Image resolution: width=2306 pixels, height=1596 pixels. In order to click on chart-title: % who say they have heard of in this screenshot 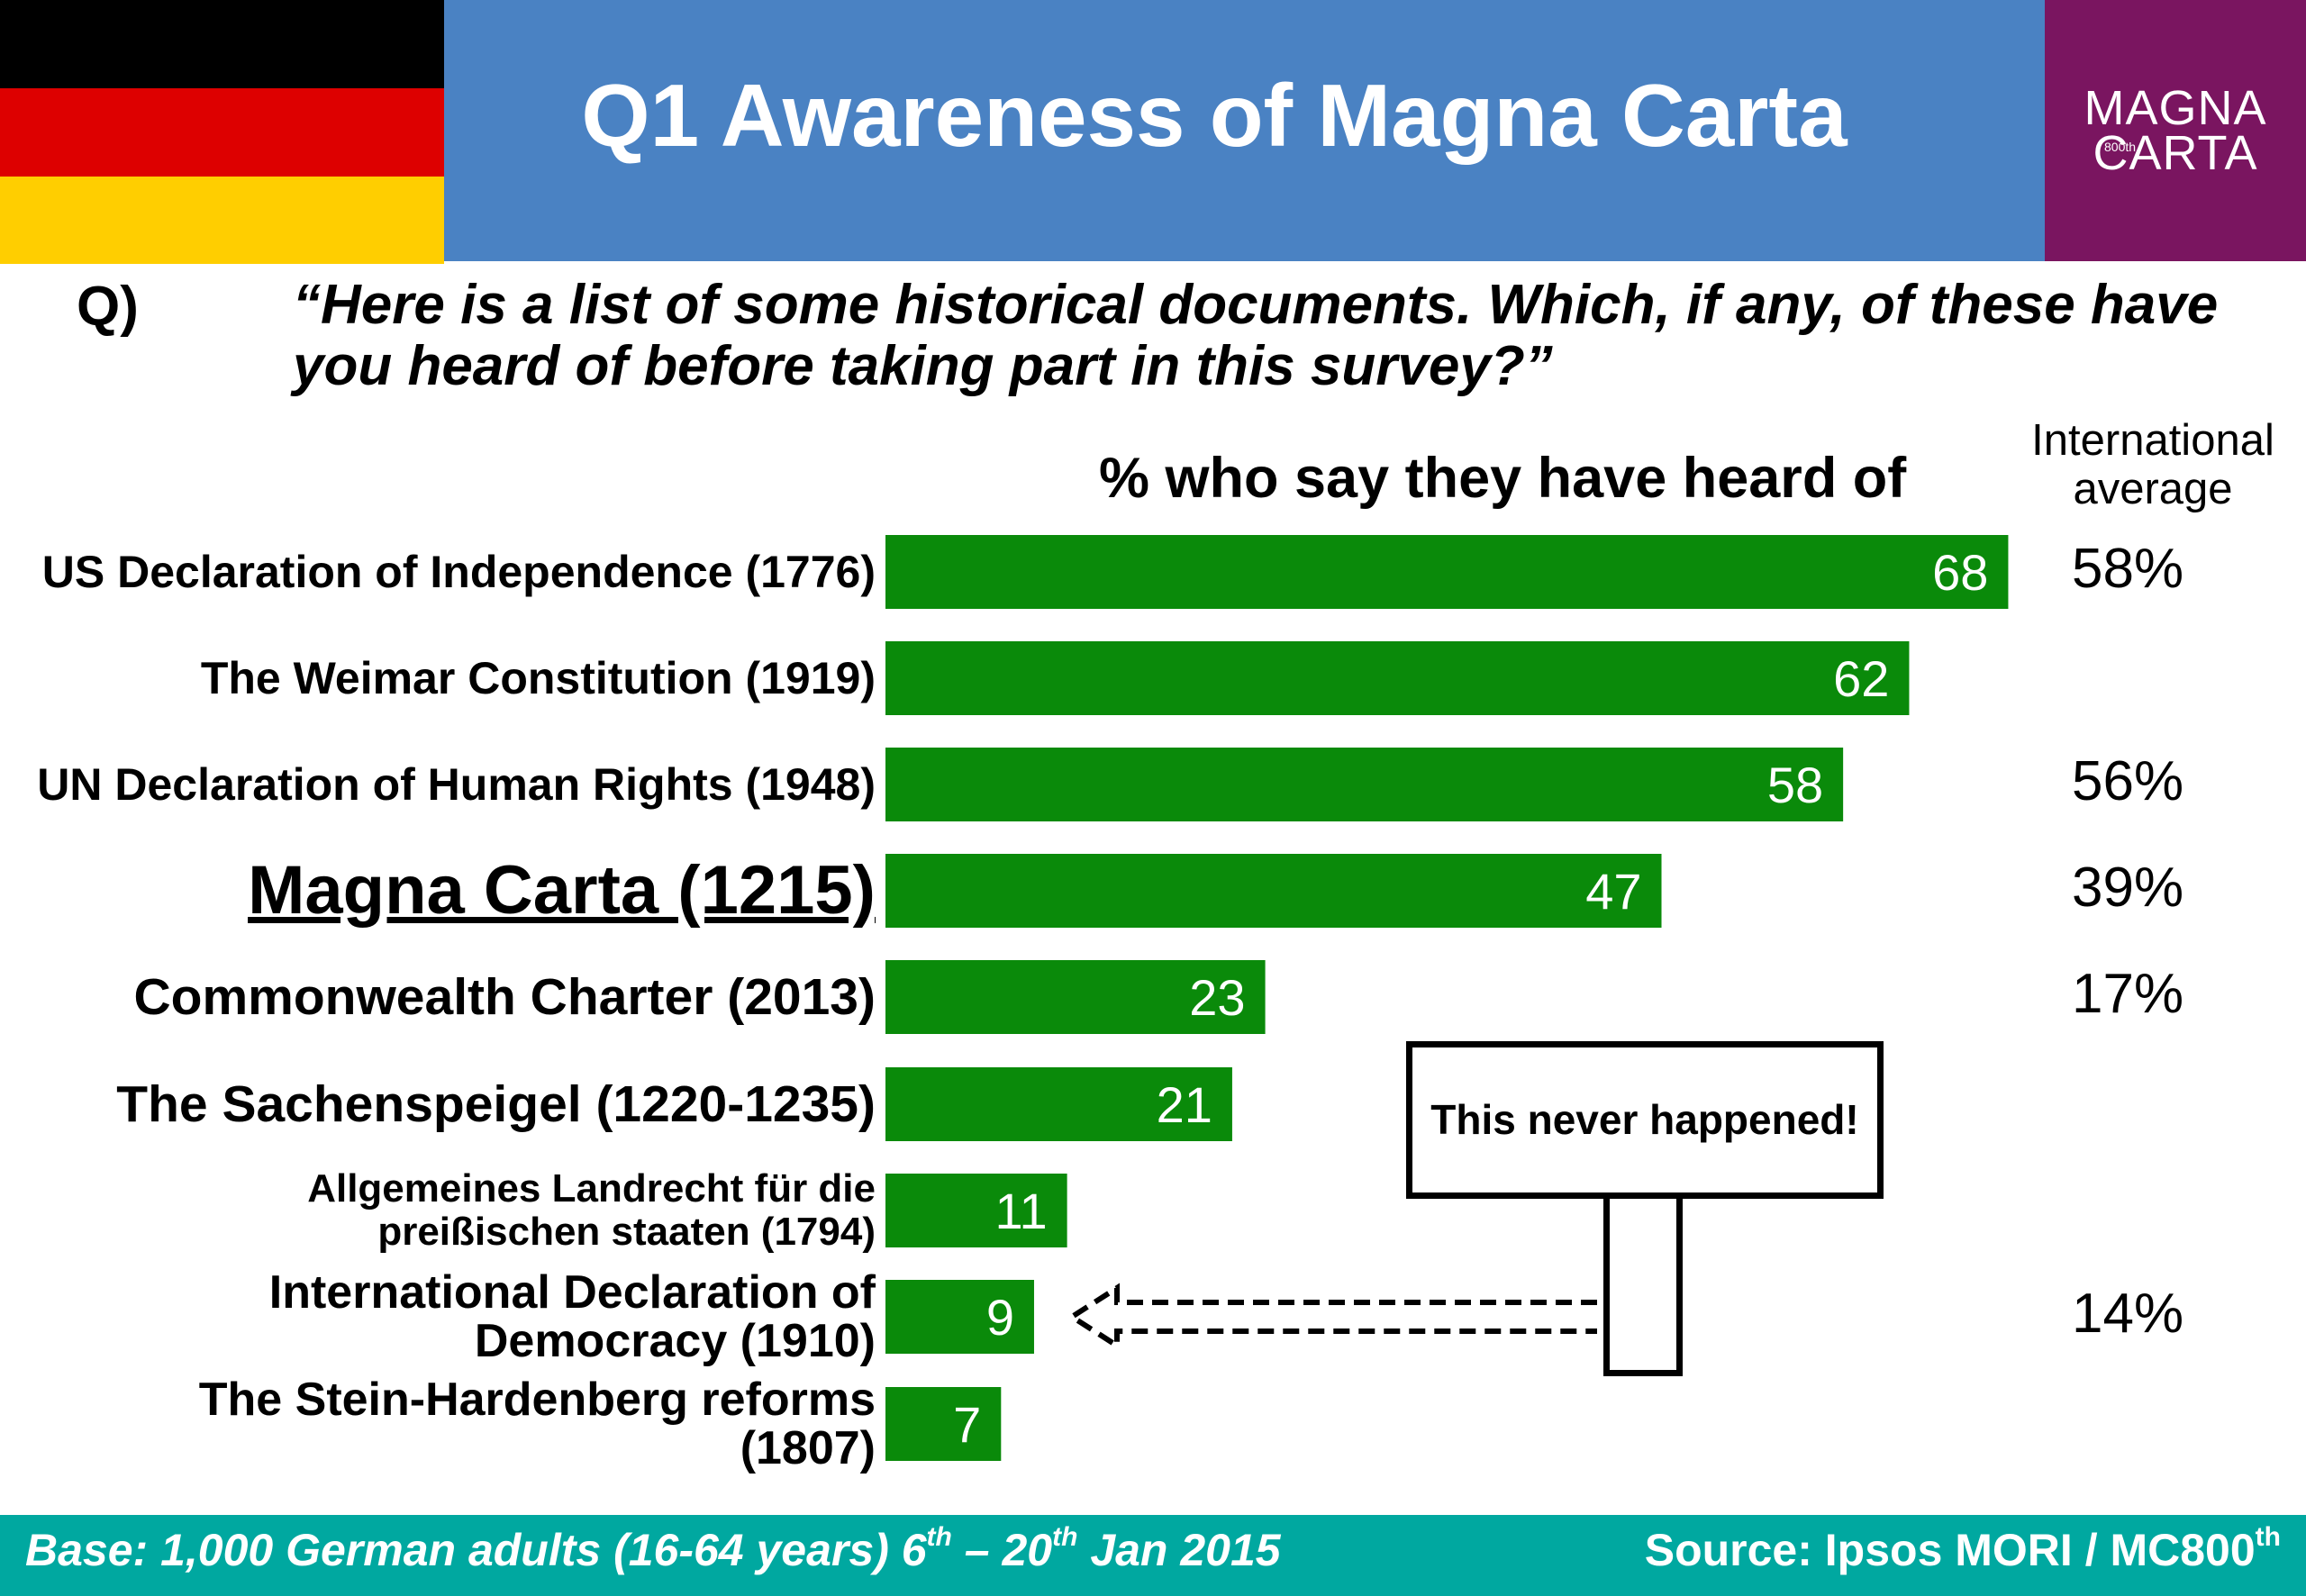, I will do `click(1503, 478)`.